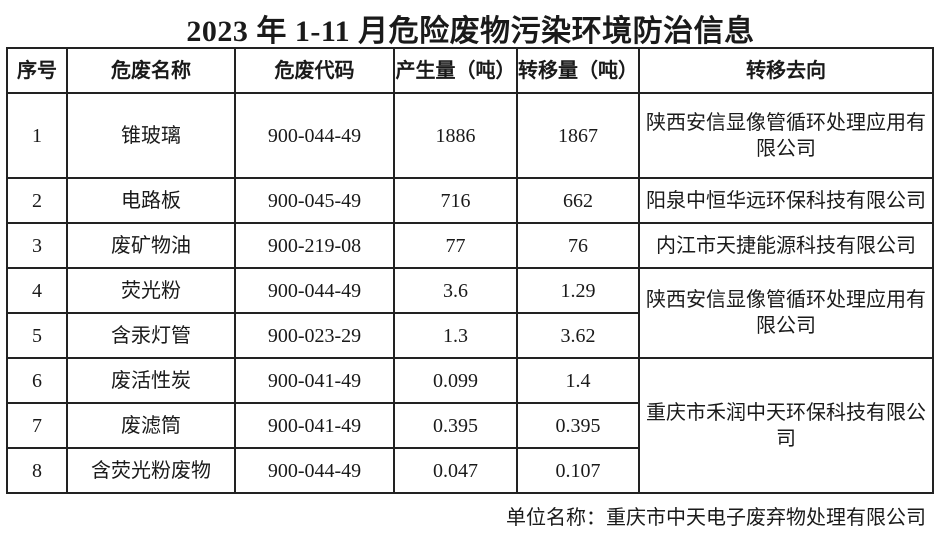 This screenshot has height=536, width=941. Describe the element at coordinates (37, 70) in the screenshot. I see `col-header-seq: 序号` at that location.